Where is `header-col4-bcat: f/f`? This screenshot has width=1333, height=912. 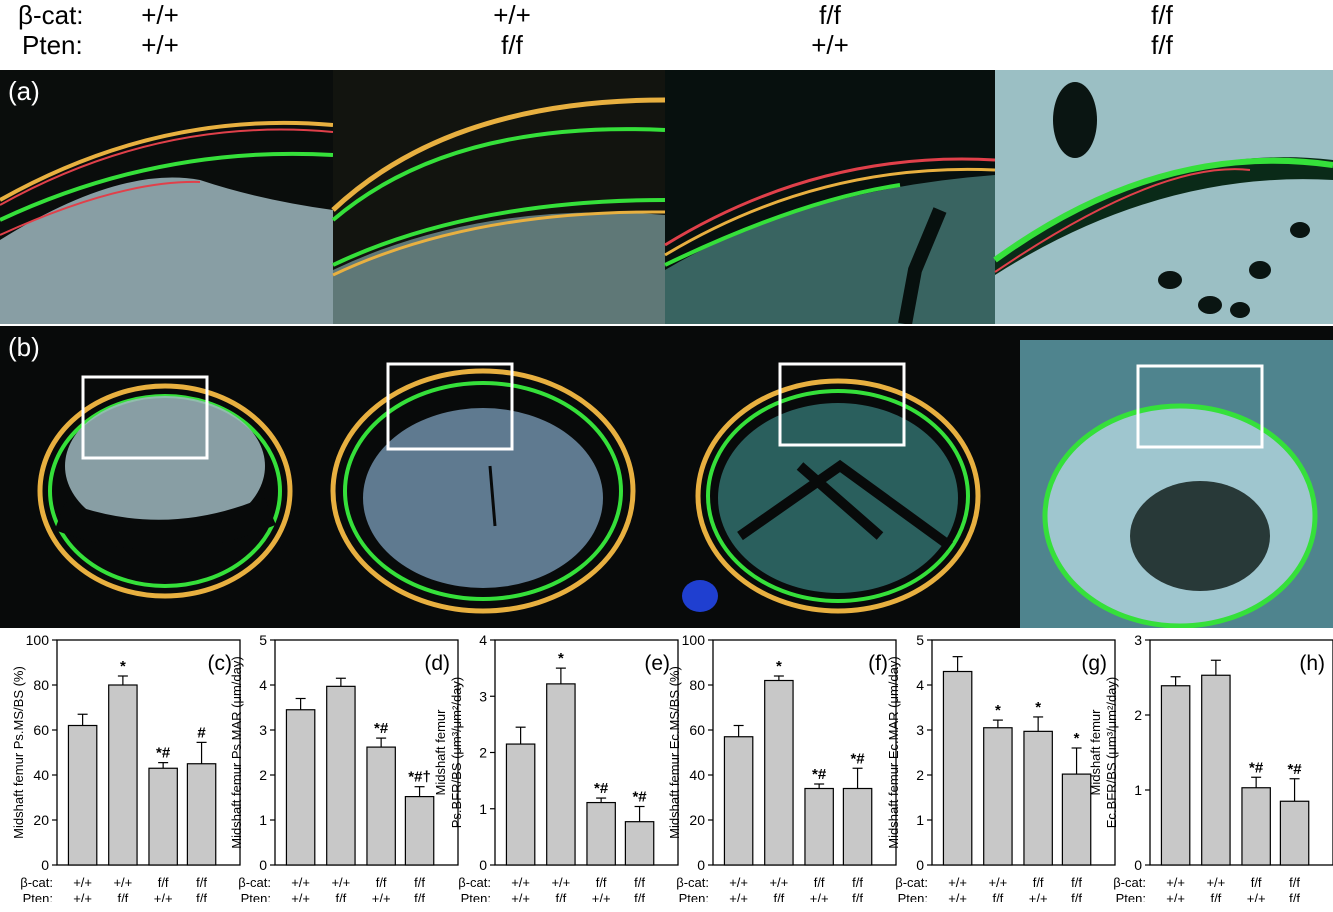
header-col4-bcat: f/f is located at coordinates (1162, 15).